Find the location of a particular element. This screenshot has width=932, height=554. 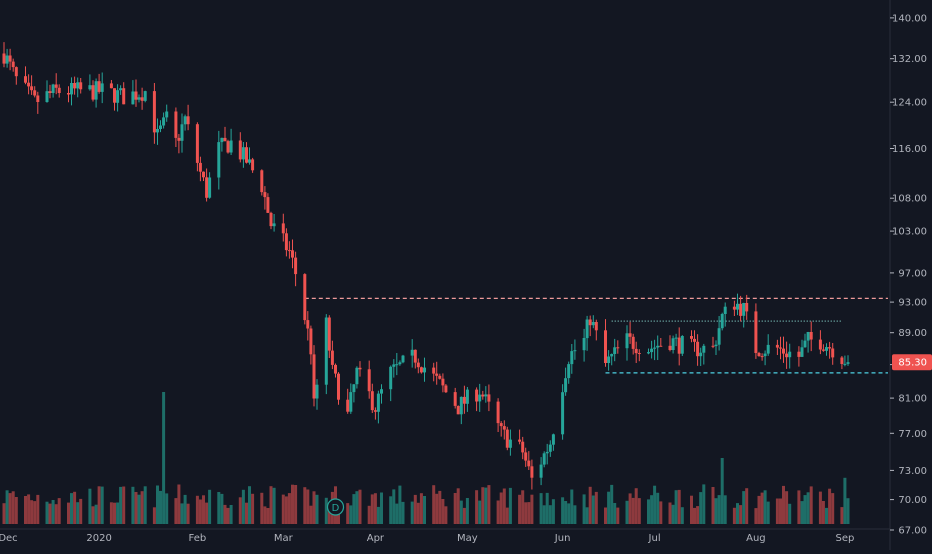

time-tick-label: 2020 is located at coordinates (98, 538).